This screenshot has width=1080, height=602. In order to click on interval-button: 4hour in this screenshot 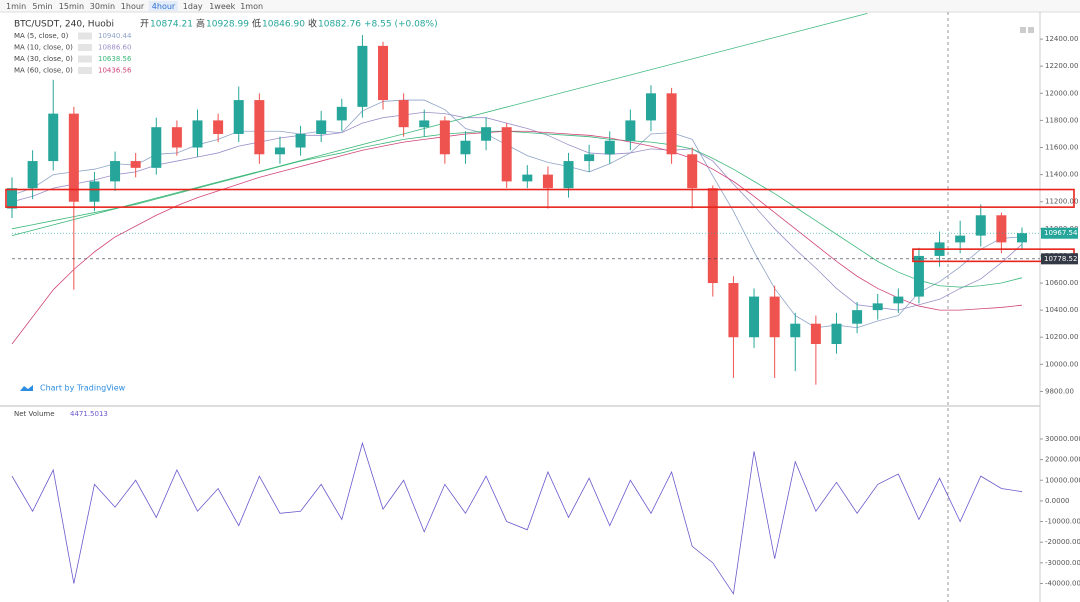, I will do `click(164, 6)`.